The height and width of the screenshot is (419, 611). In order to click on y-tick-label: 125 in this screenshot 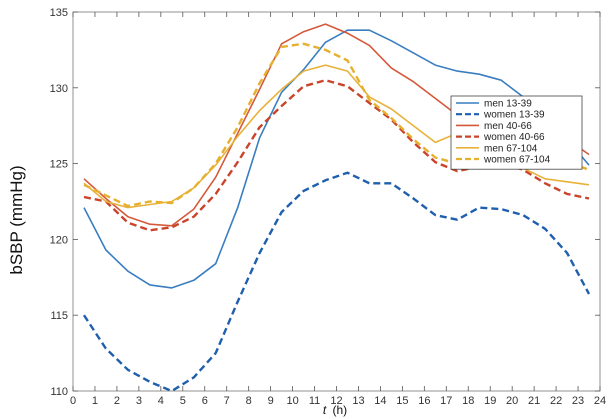, I will do `click(59, 165)`.